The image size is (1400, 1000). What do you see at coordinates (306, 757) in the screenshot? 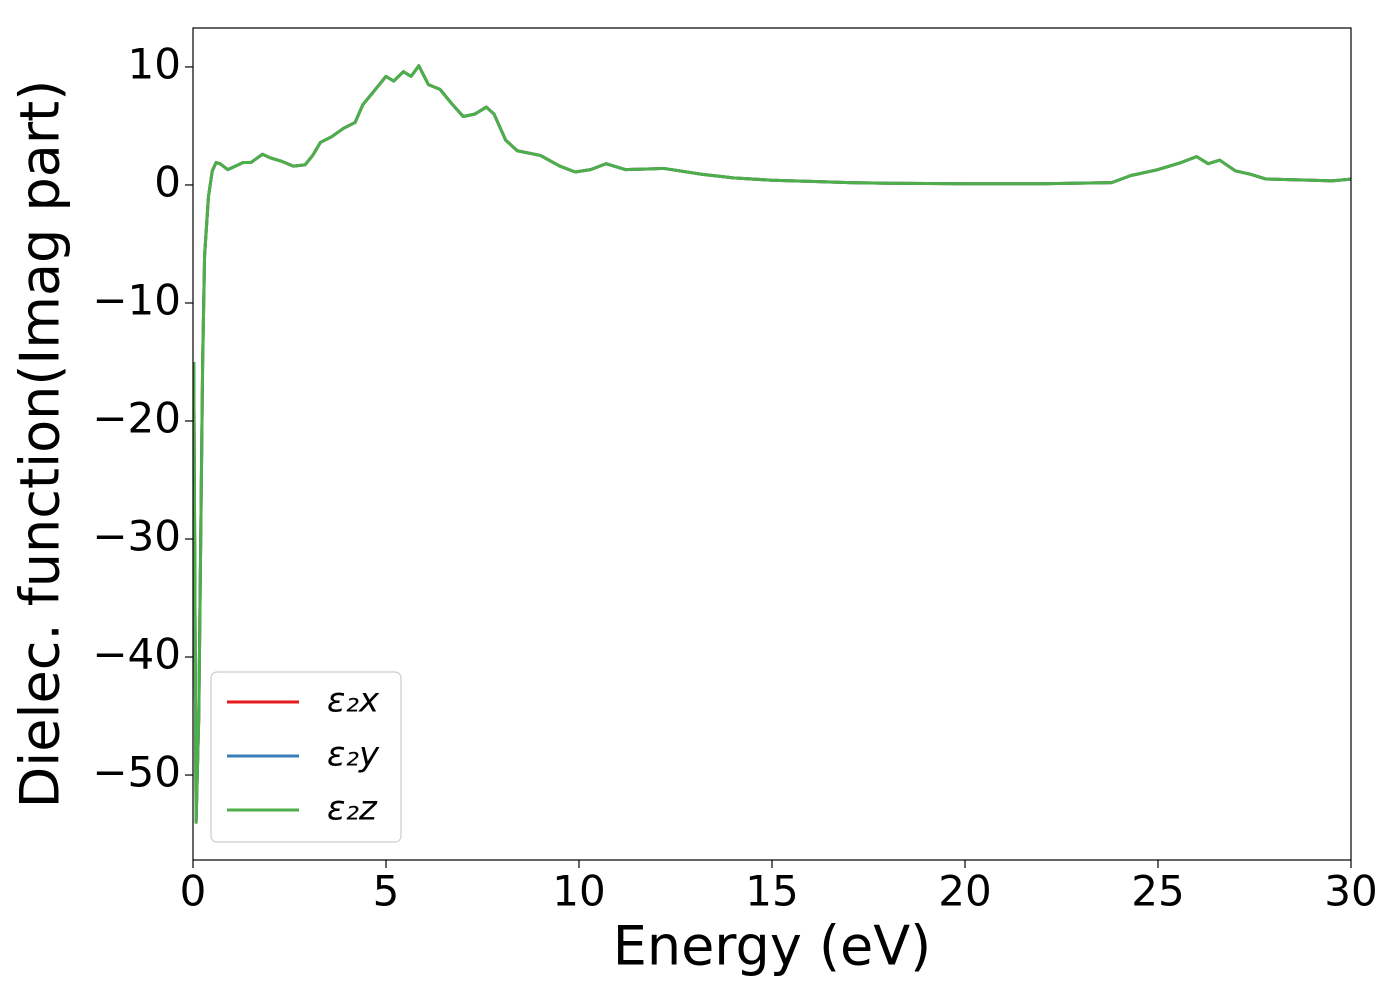
I see `legend-box` at bounding box center [306, 757].